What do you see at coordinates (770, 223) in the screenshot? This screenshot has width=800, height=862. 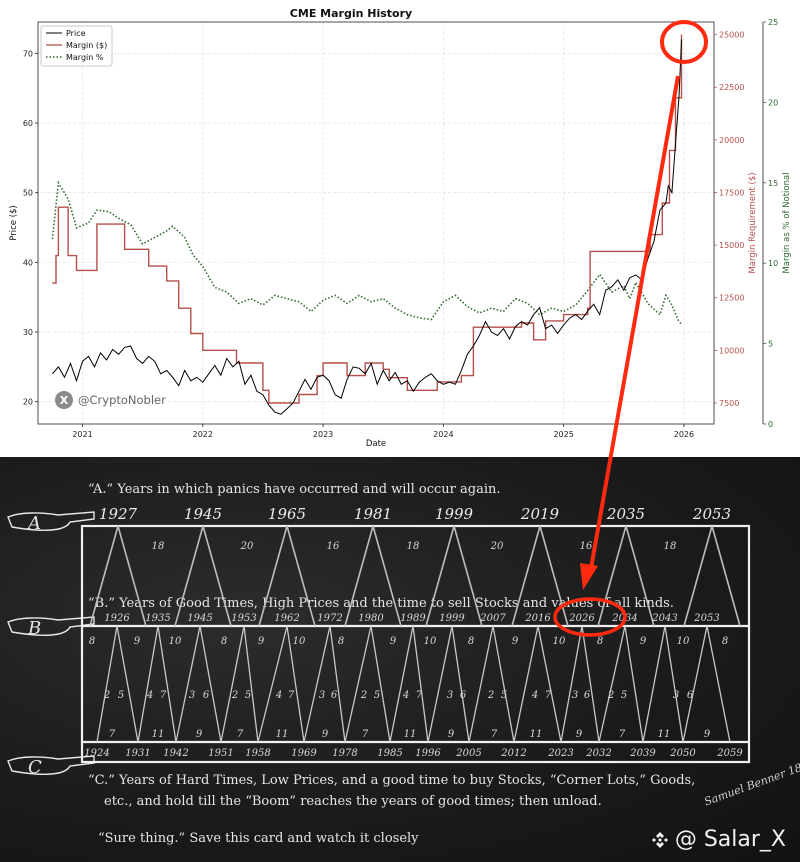 I see `y-axis-right-percent: 0 5 10 15 20 25` at bounding box center [770, 223].